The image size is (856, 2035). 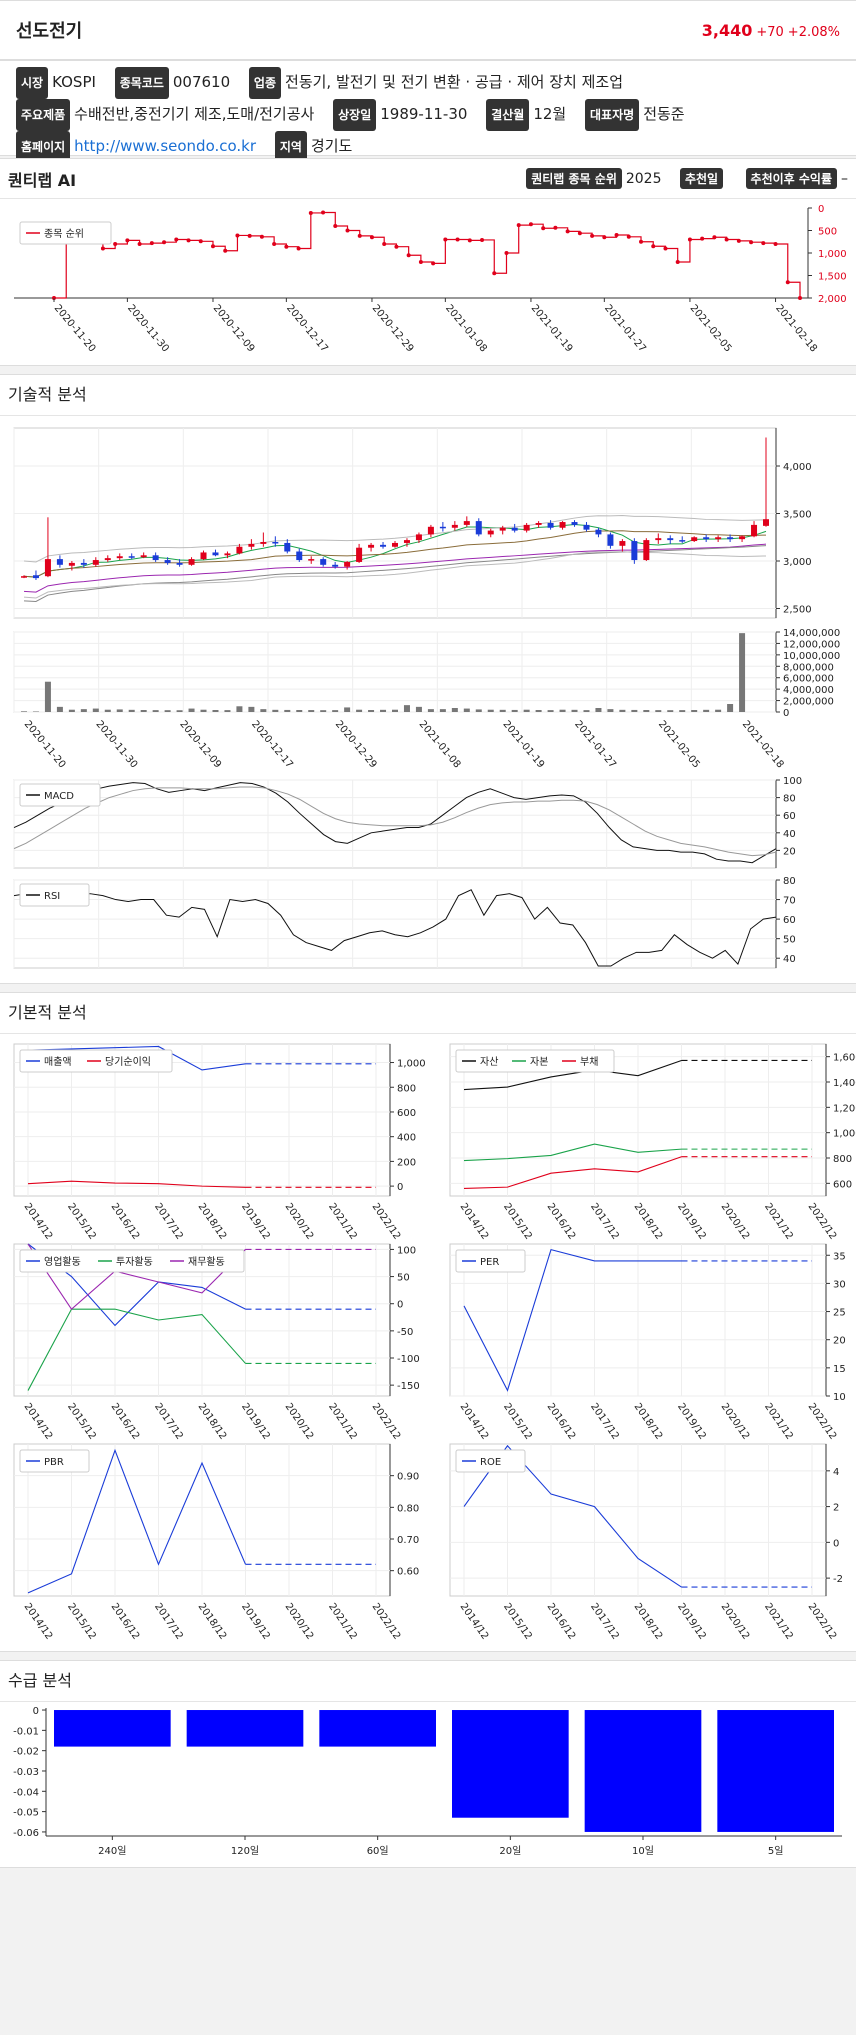 What do you see at coordinates (168, 1621) in the screenshot?
I see `pbr-x-tick-label: 2017/12` at bounding box center [168, 1621].